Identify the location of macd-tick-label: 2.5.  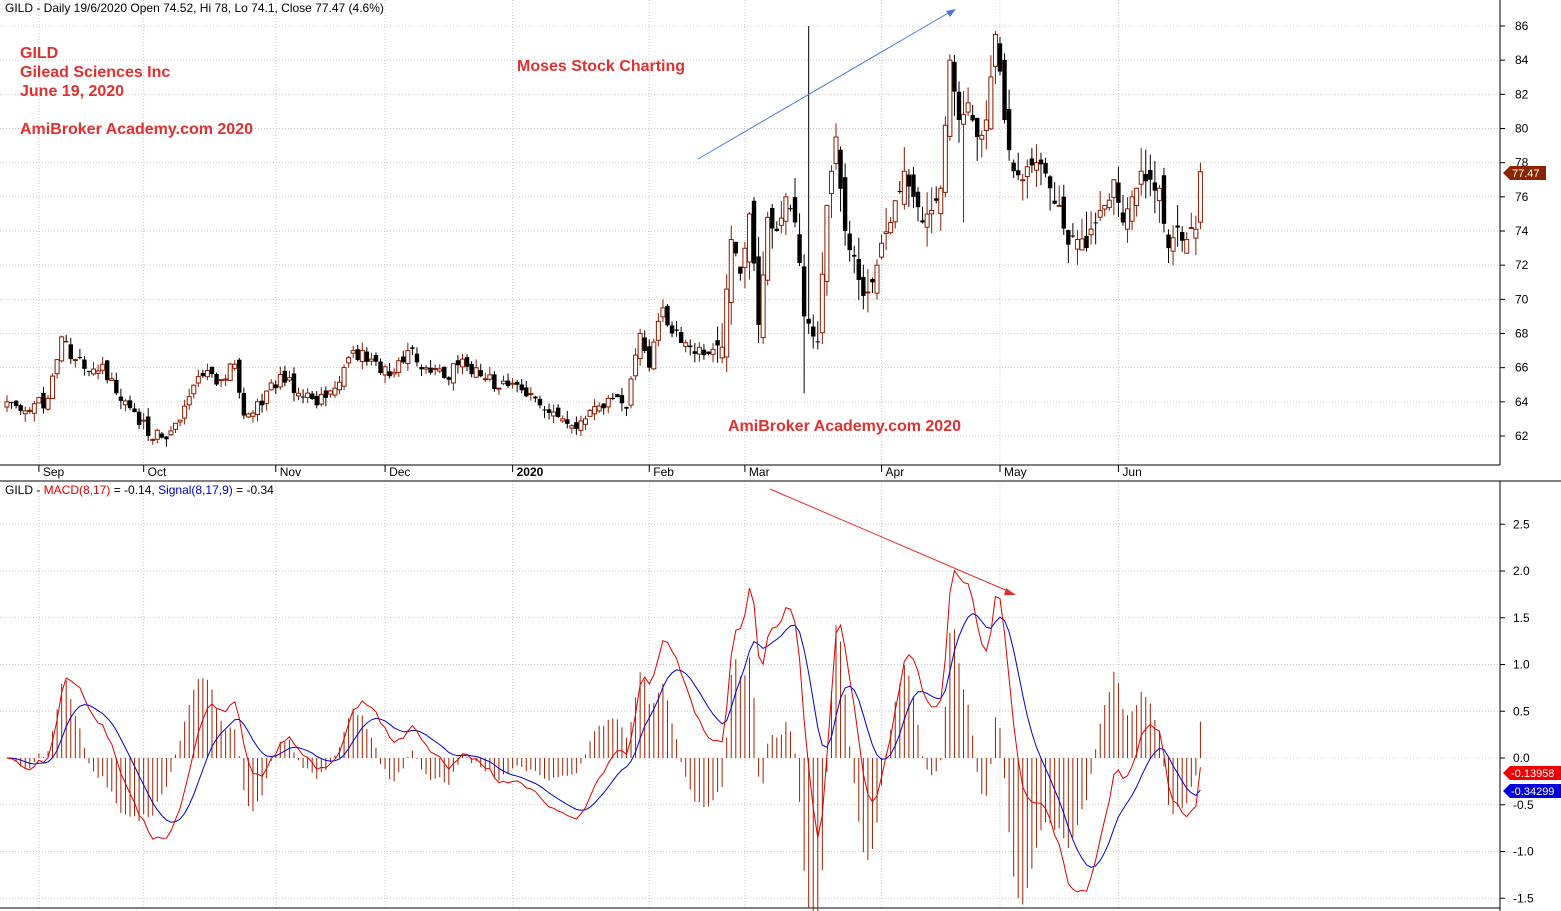
(1521, 524).